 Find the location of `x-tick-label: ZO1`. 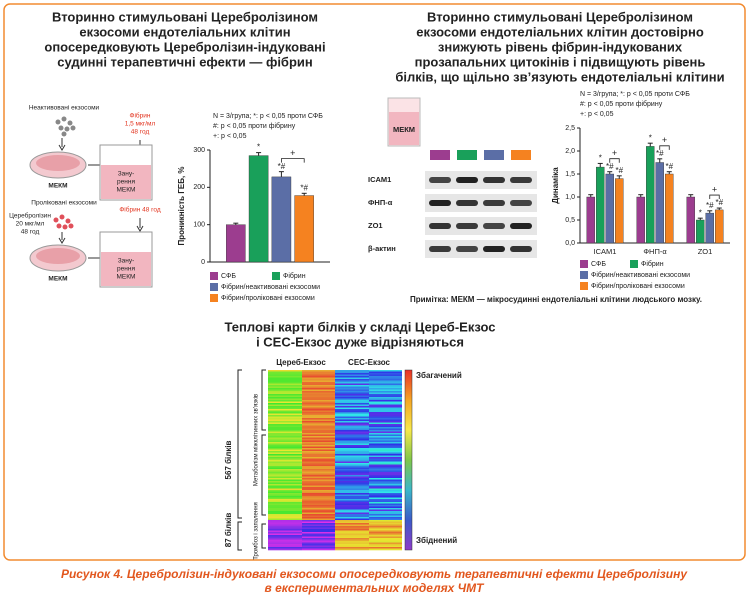

x-tick-label: ZO1 is located at coordinates (705, 251).